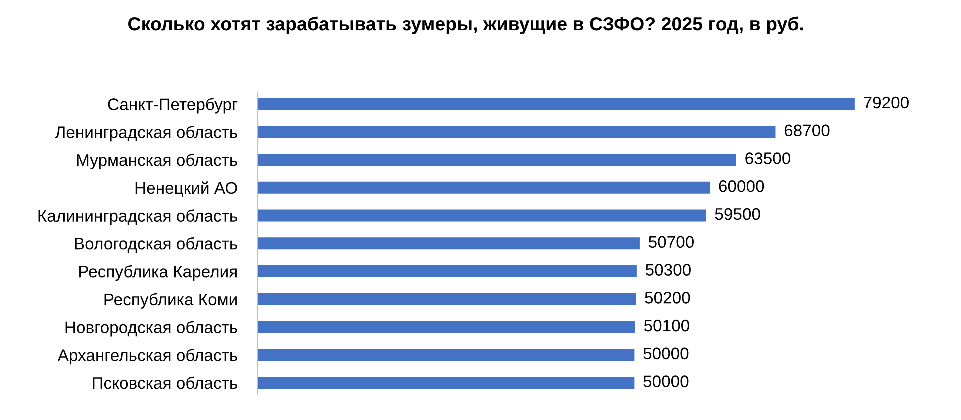  Describe the element at coordinates (170, 301) in the screenshot. I see `y-tick-label: Республика Коми` at that location.